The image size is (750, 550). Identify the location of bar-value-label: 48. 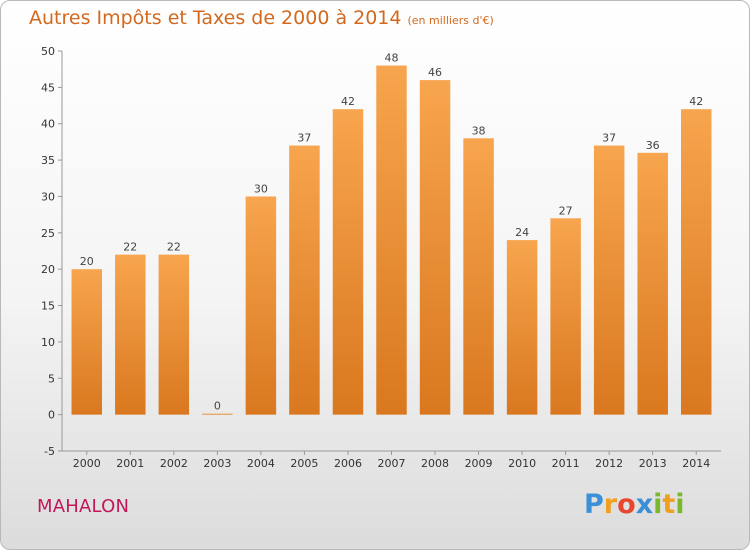
(392, 58).